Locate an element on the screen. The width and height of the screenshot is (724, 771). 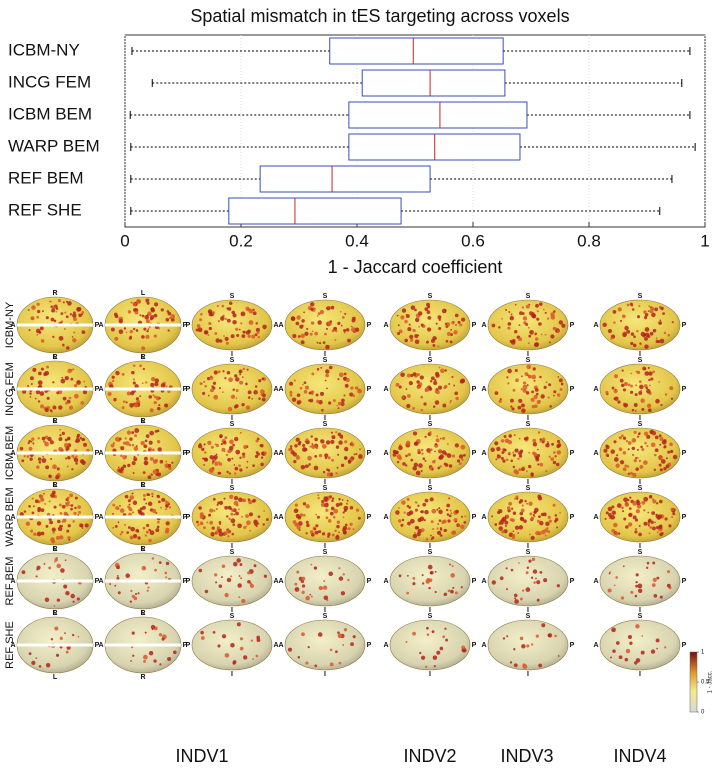
orientation-label: P is located at coordinates (97, 581).